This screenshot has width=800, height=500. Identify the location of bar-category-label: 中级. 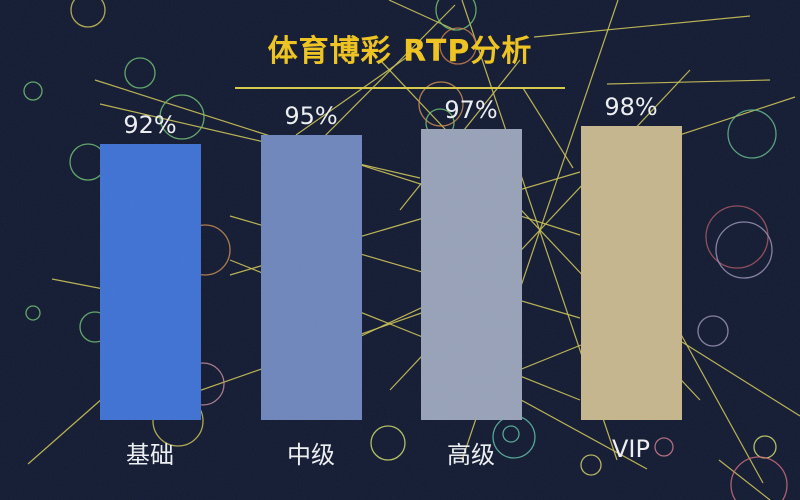
(311, 455).